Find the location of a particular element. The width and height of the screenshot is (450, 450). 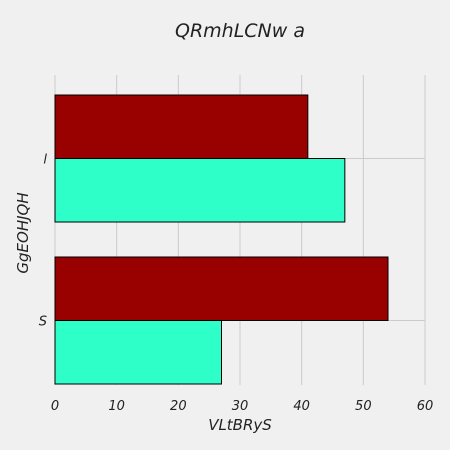

y-tick-labels: lS is located at coordinates (43, 241).